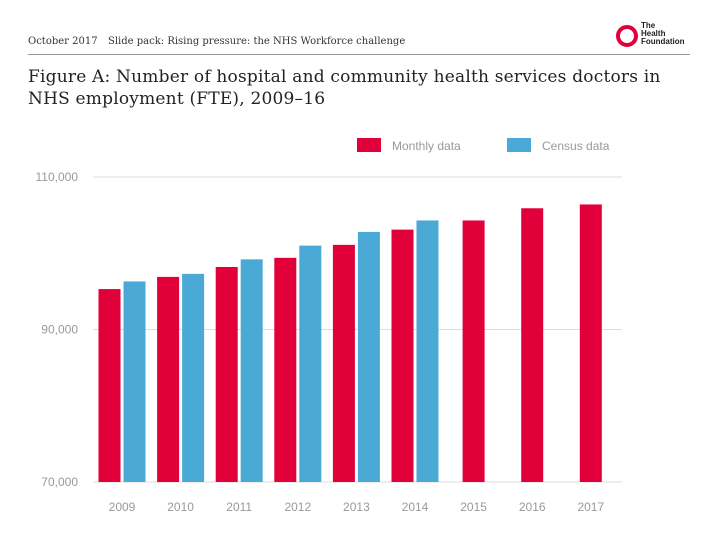 This screenshot has width=720, height=540. What do you see at coordinates (532, 507) in the screenshot?
I see `x-tick-label: 2016` at bounding box center [532, 507].